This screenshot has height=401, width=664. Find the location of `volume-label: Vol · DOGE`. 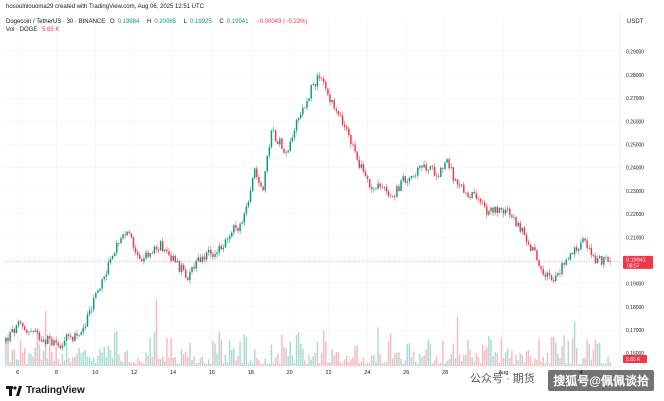

volume-label: Vol · DOGE is located at coordinates (22, 30).